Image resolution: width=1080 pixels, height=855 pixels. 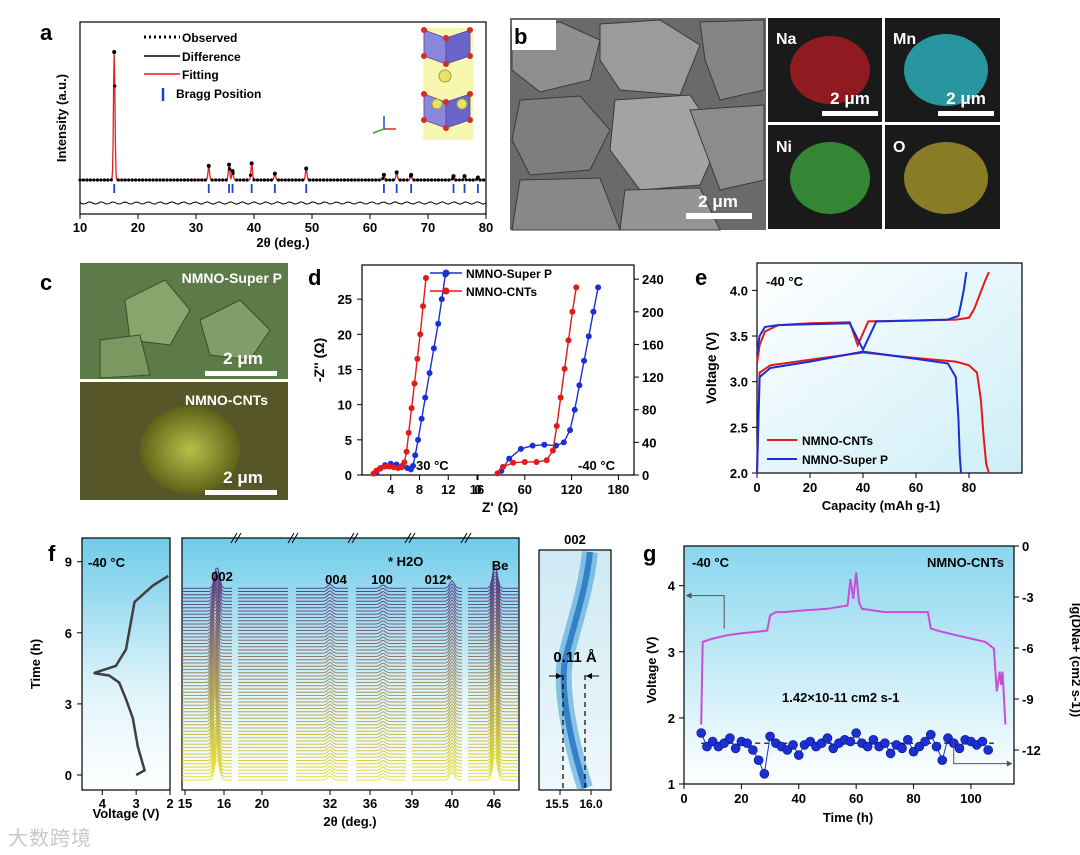 I want to click on crystal-structure-inset, so click(x=422, y=83).